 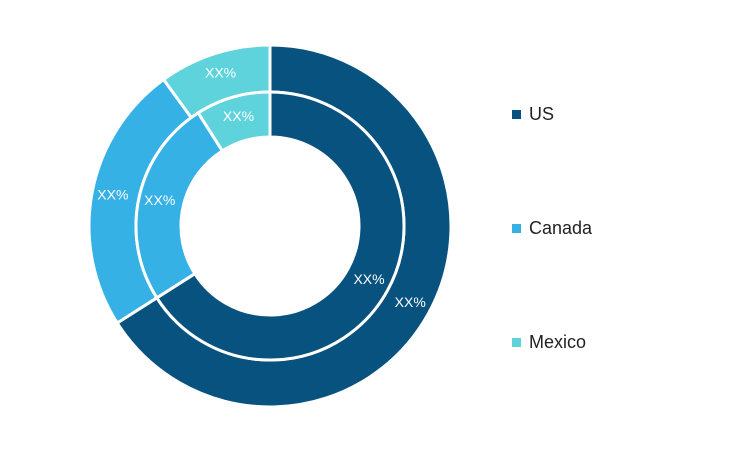 What do you see at coordinates (516, 228) in the screenshot?
I see `legend-swatch-canada` at bounding box center [516, 228].